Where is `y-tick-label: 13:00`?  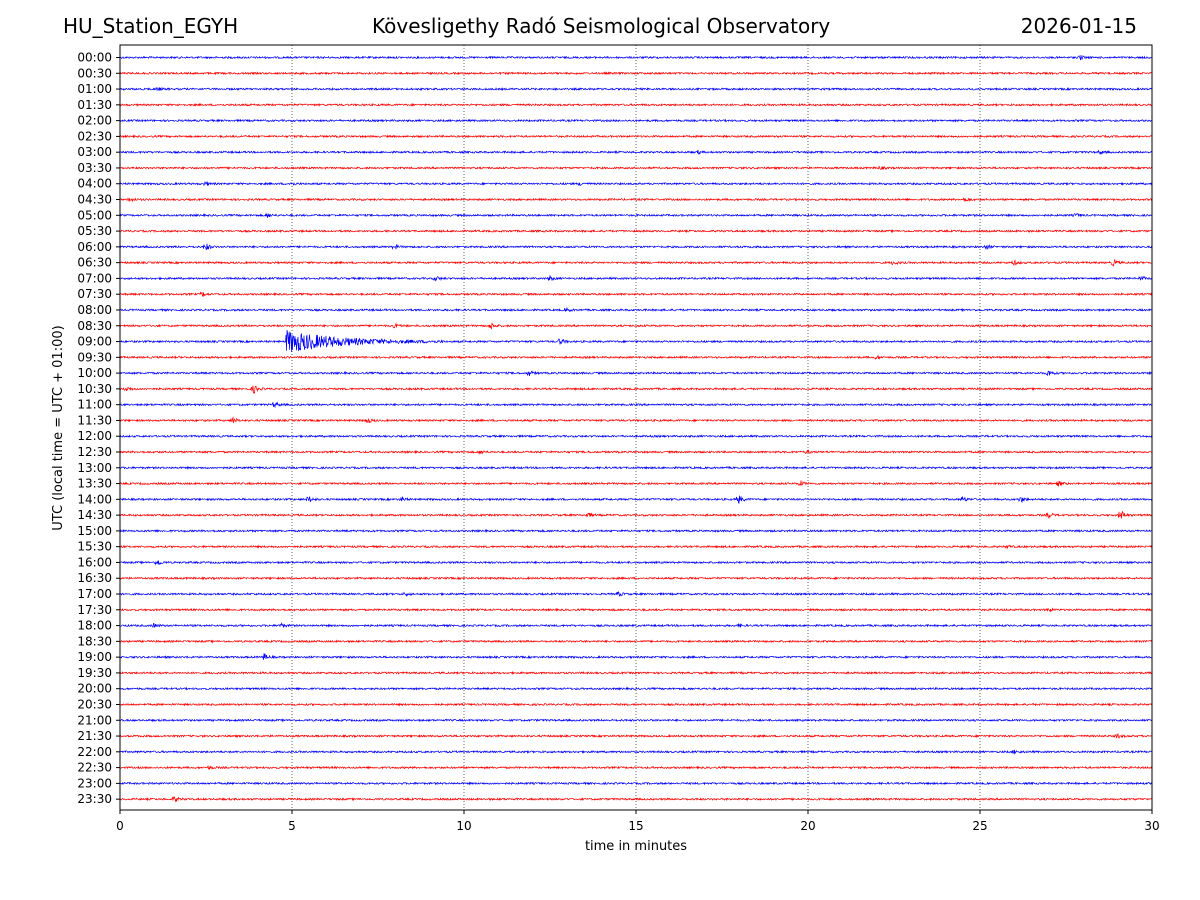 y-tick-label: 13:00 is located at coordinates (94, 468).